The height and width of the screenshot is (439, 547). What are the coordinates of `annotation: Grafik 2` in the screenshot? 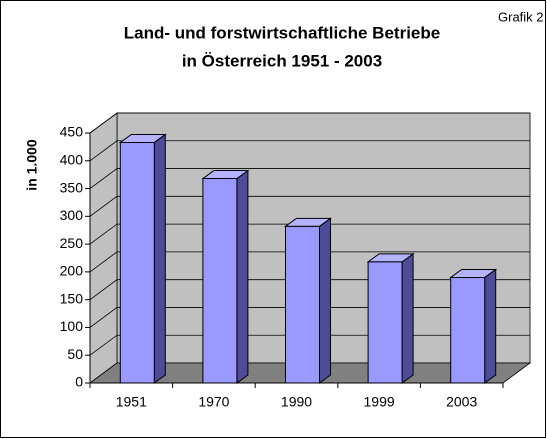 It's located at (521, 16).